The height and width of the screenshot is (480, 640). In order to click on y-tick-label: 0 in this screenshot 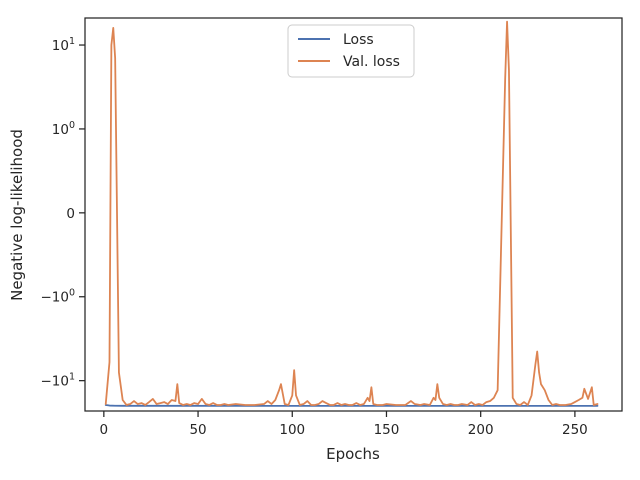, I will do `click(70, 214)`.